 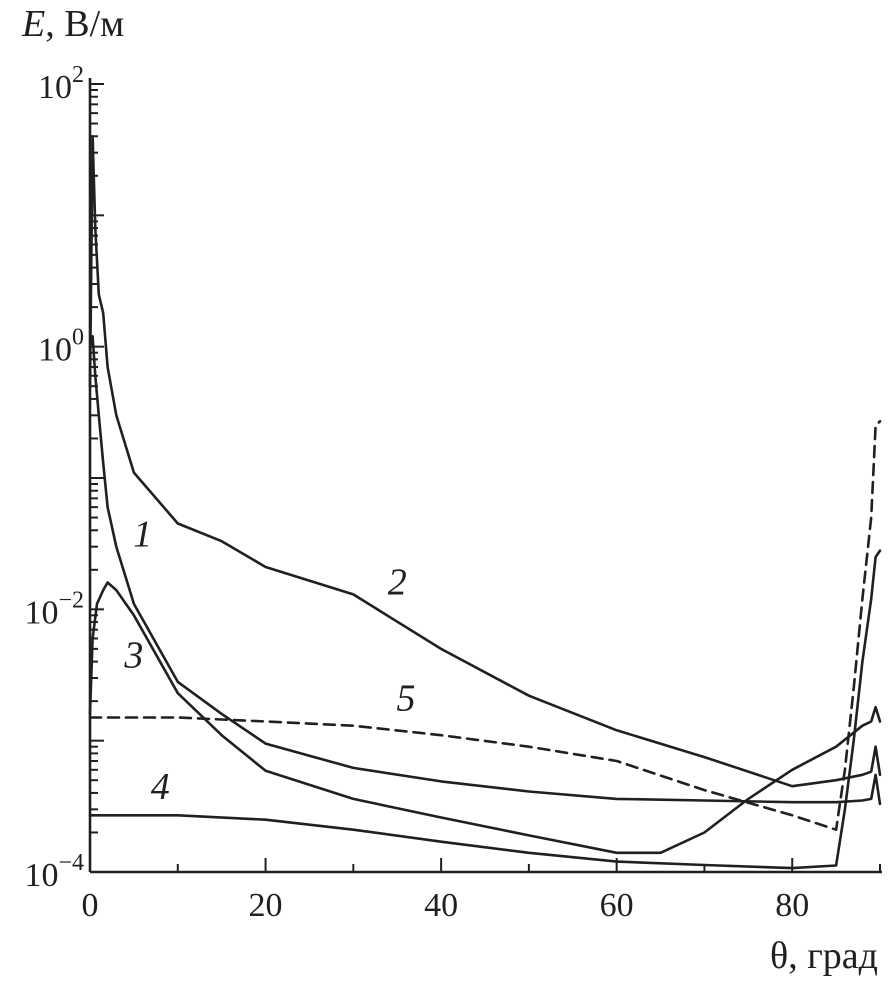 I want to click on curve-labels: 1 2 3 4 5, so click(x=269, y=661).